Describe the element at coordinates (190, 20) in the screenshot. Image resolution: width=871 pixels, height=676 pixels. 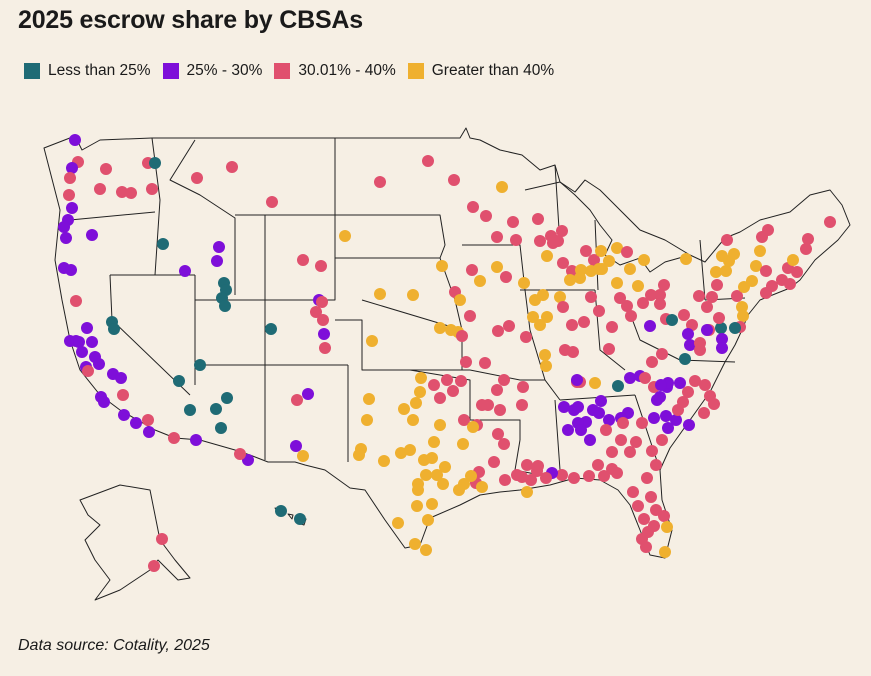
I see `map-title: 2025 escrow share by CBSAs` at that location.